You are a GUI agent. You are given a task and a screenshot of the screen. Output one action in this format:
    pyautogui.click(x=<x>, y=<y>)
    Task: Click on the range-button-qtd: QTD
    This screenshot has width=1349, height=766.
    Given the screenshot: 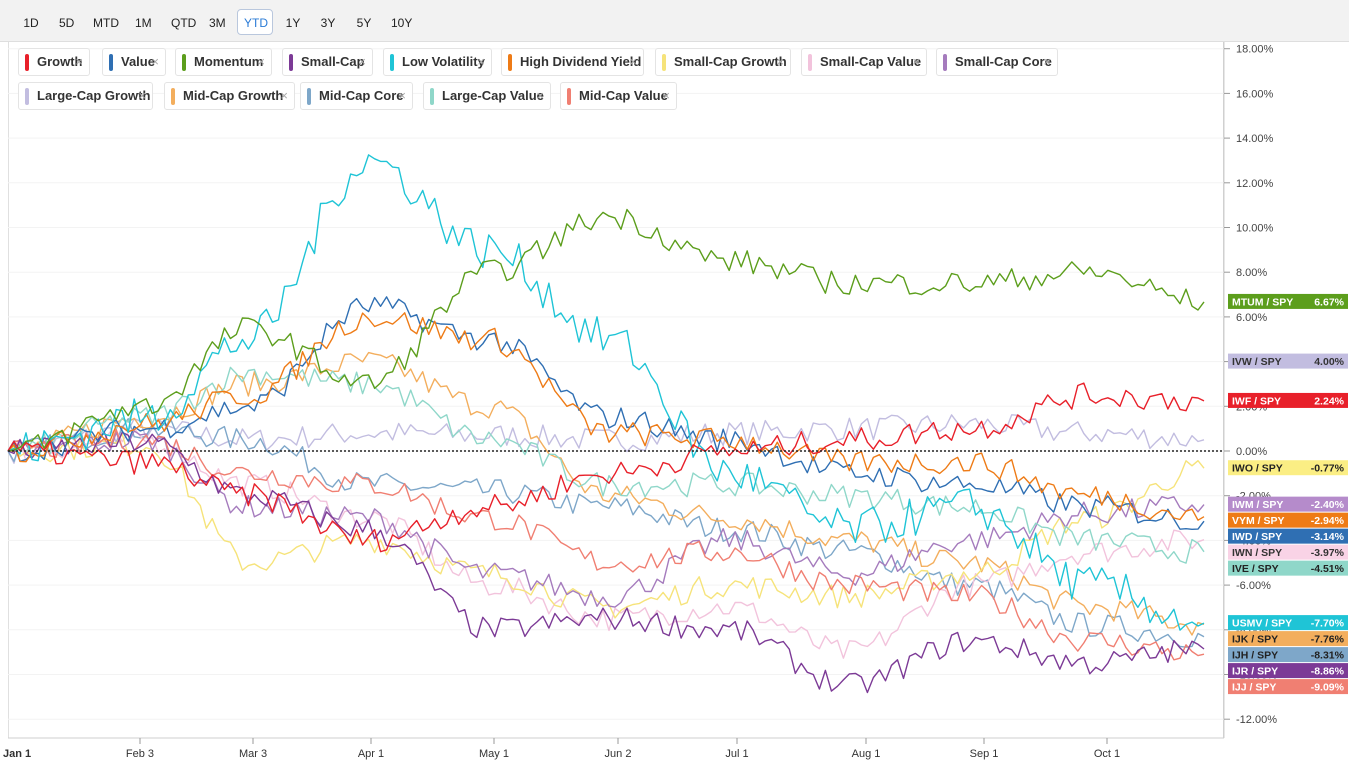 What is the action you would take?
    pyautogui.click(x=184, y=23)
    